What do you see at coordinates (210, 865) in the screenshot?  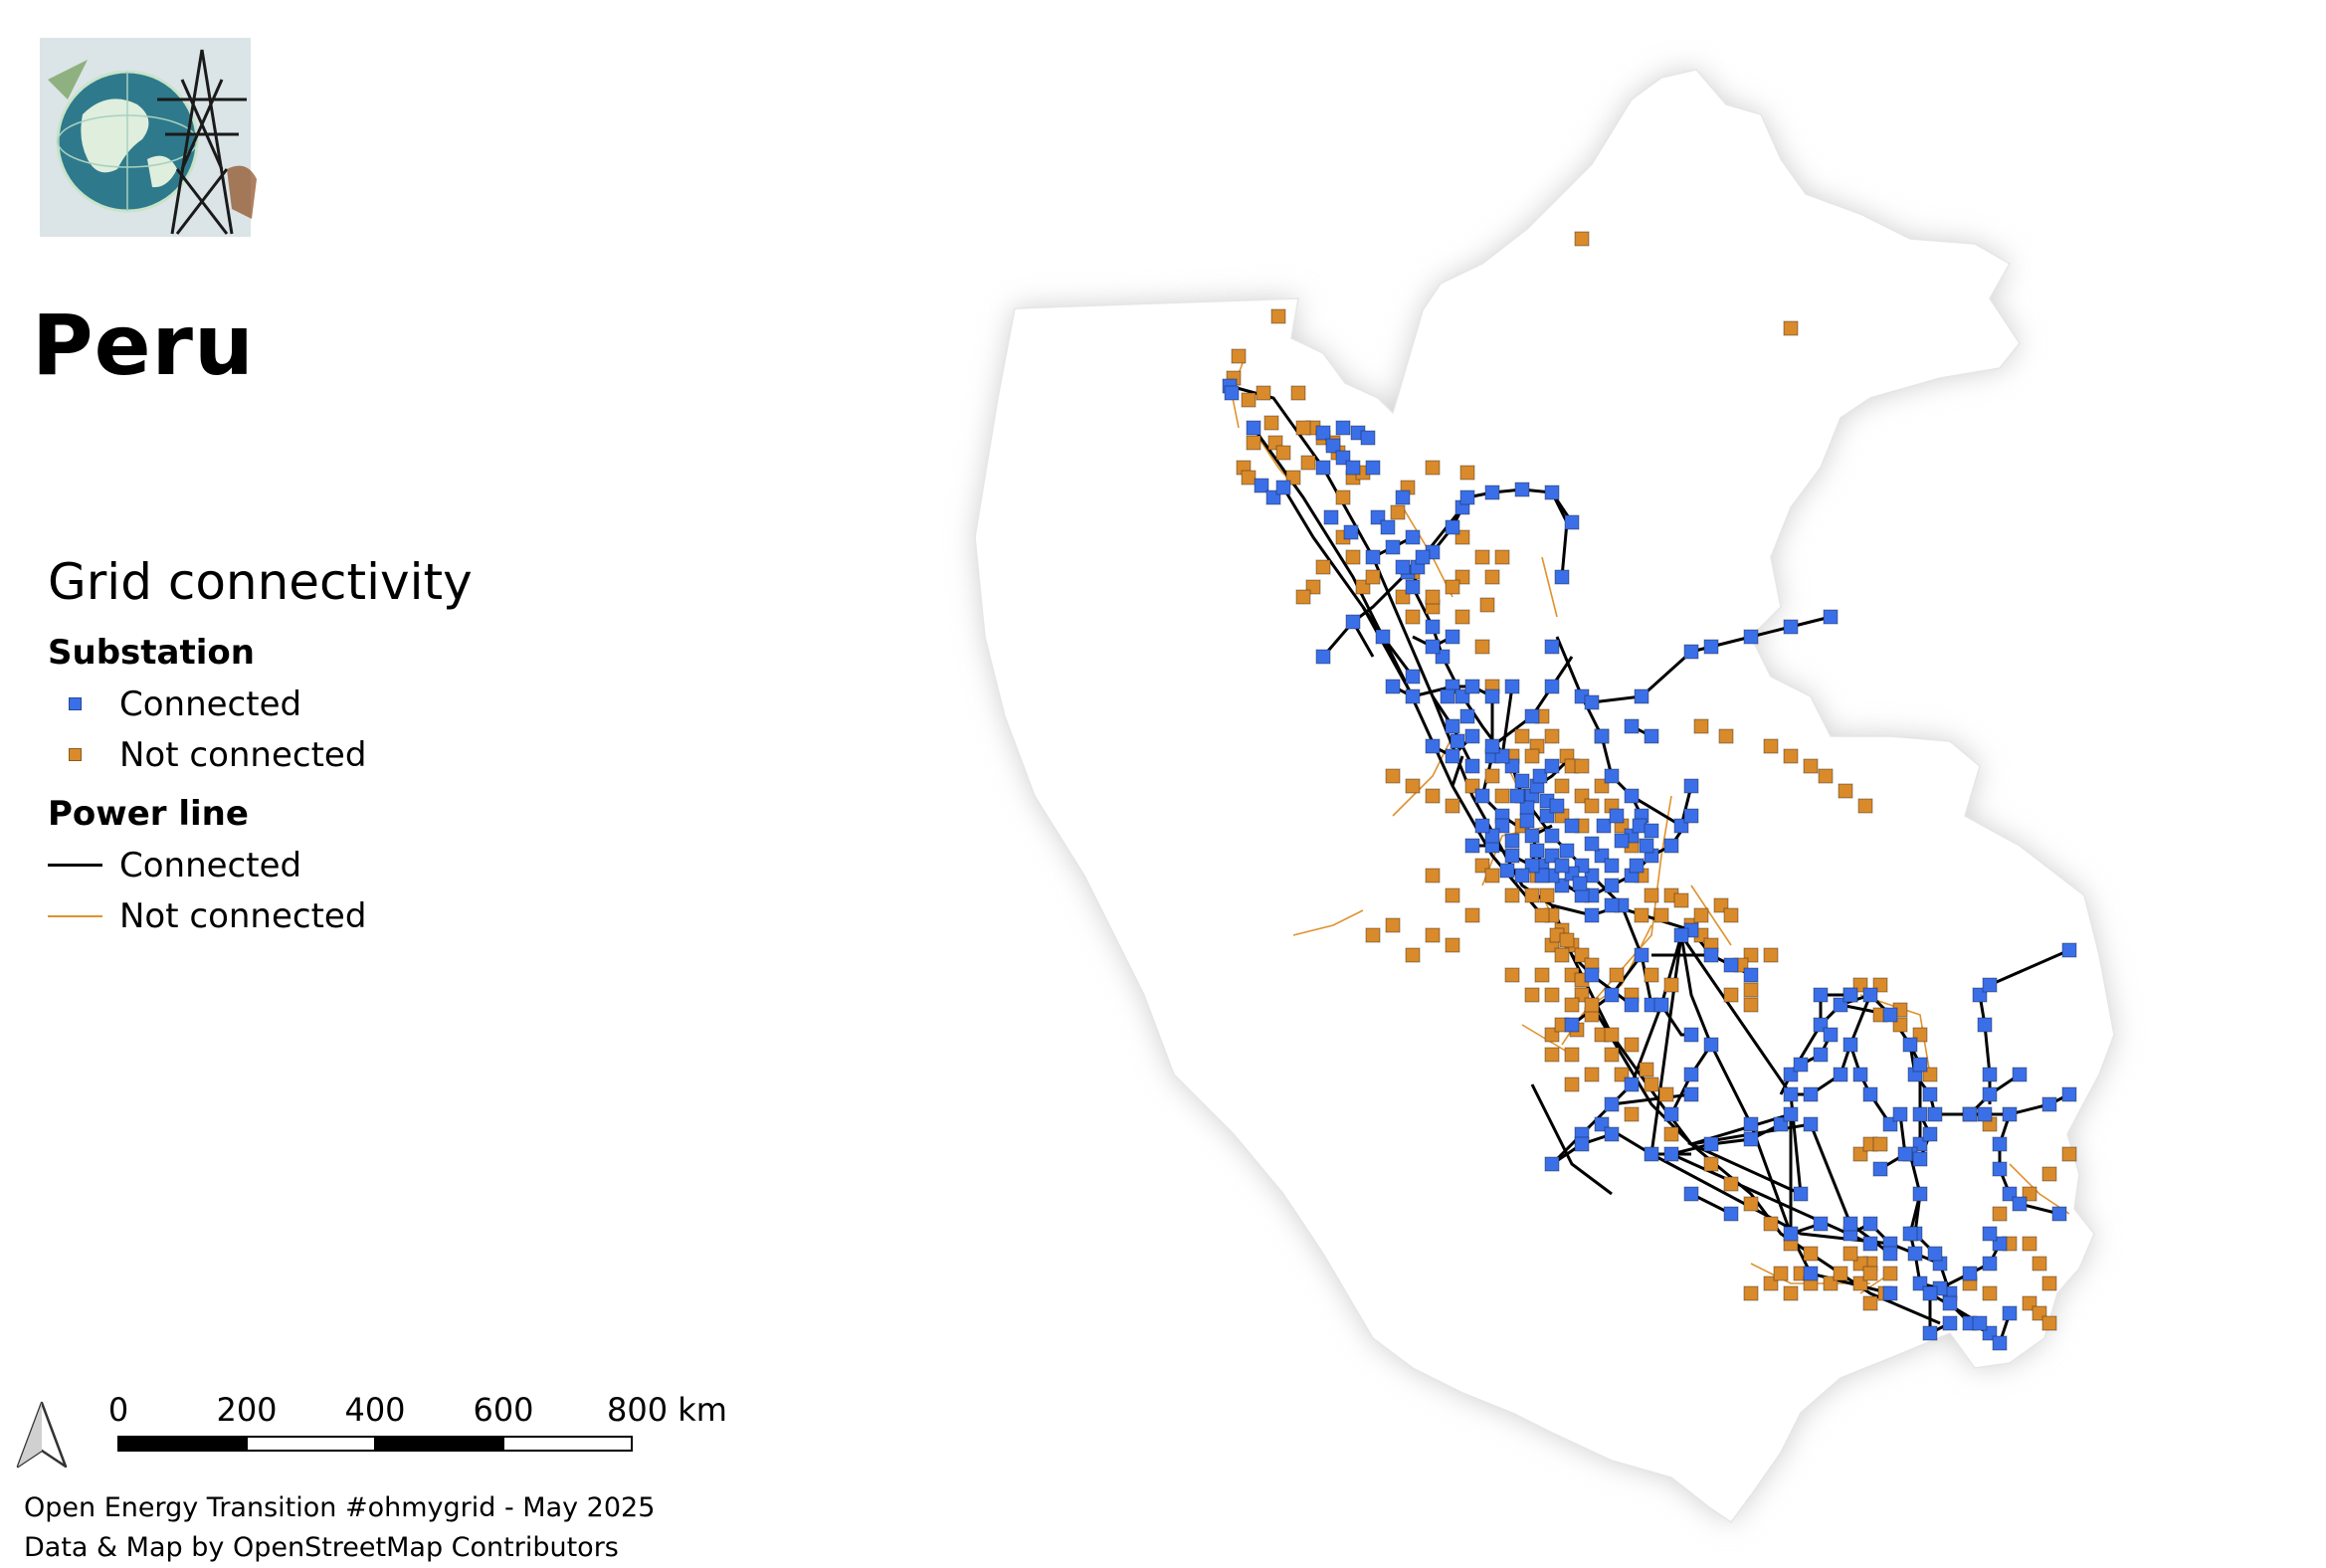 I see `legend-label: Connected` at bounding box center [210, 865].